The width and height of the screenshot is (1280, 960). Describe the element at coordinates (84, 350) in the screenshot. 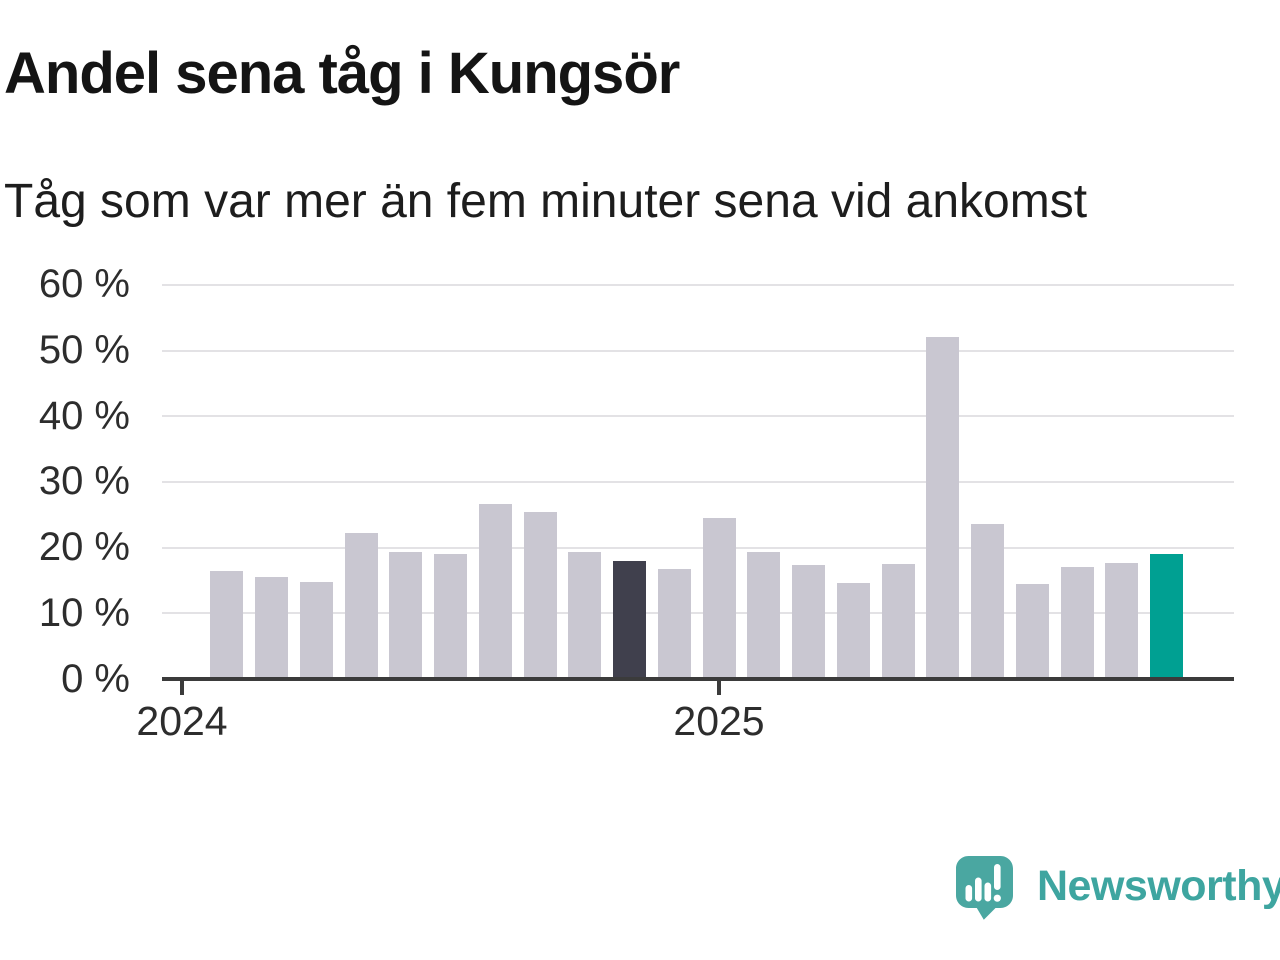

I see `y-axis-label-50: 50 %` at that location.